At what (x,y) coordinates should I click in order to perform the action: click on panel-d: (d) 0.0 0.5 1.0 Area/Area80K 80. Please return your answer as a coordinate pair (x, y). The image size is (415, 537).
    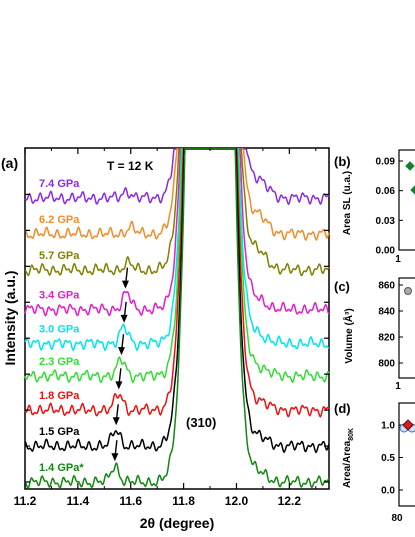
    Looking at the image, I should click on (374, 462).